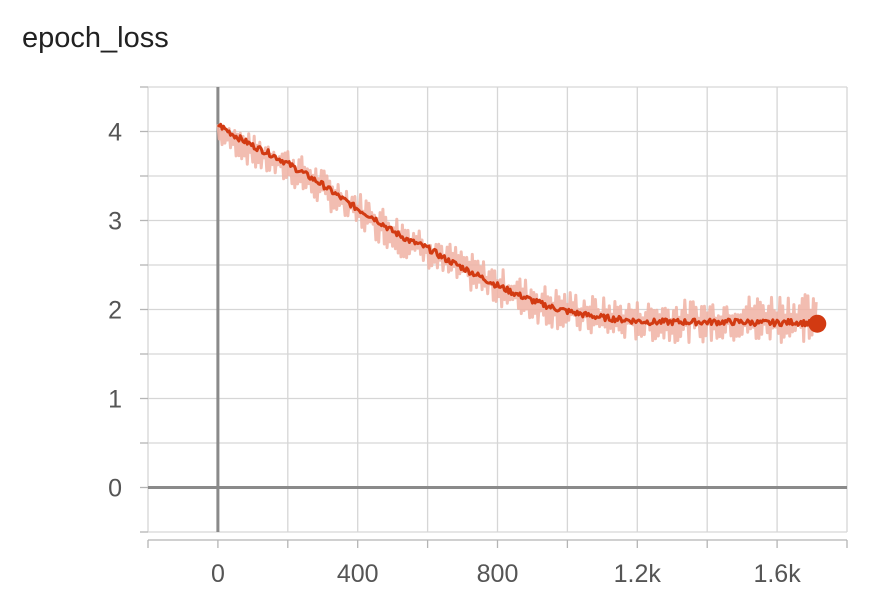 The image size is (875, 592). I want to click on x-tick-label: 0, so click(218, 574).